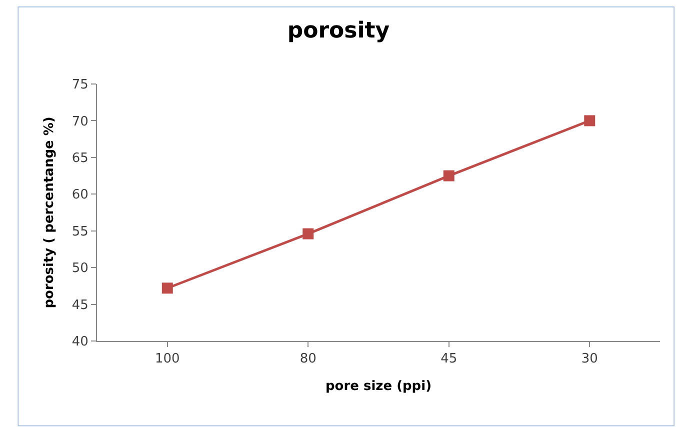 The image size is (677, 427). Describe the element at coordinates (80, 232) in the screenshot. I see `y-tick-label: 55` at that location.